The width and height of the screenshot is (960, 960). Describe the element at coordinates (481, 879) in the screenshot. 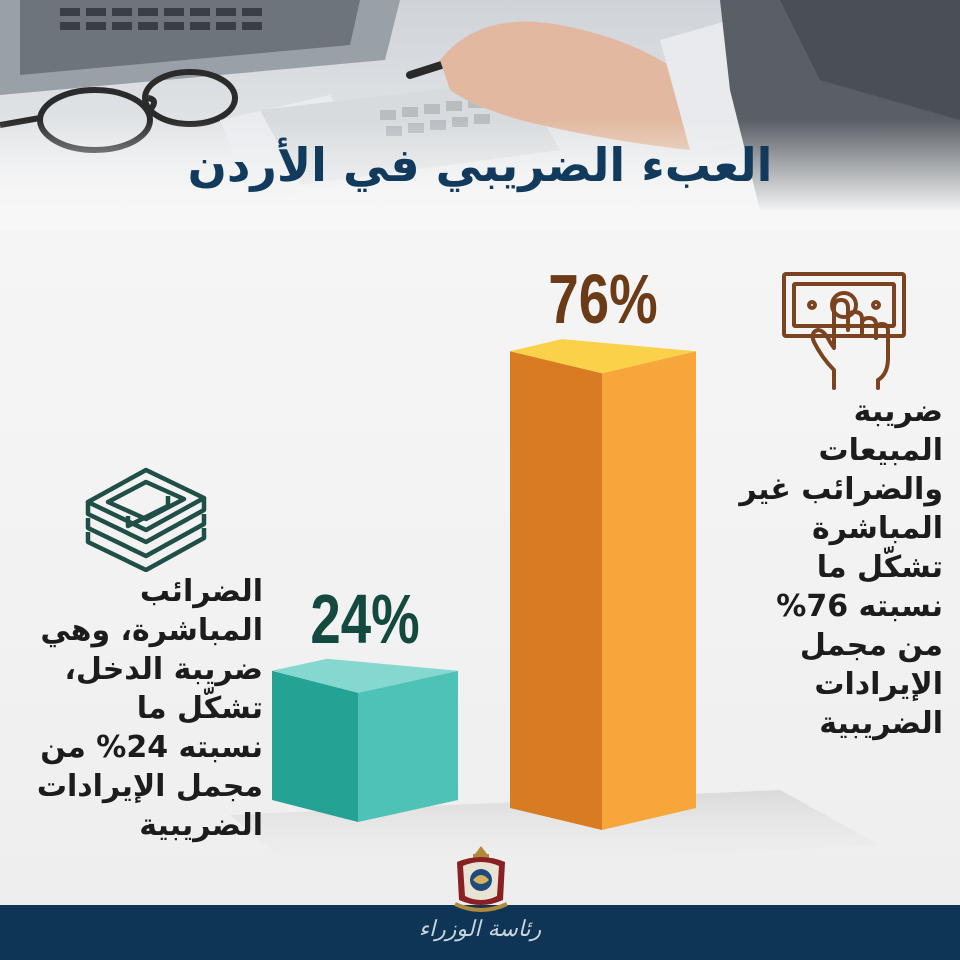

I see `jordan-coat-of-arms-icon` at that location.